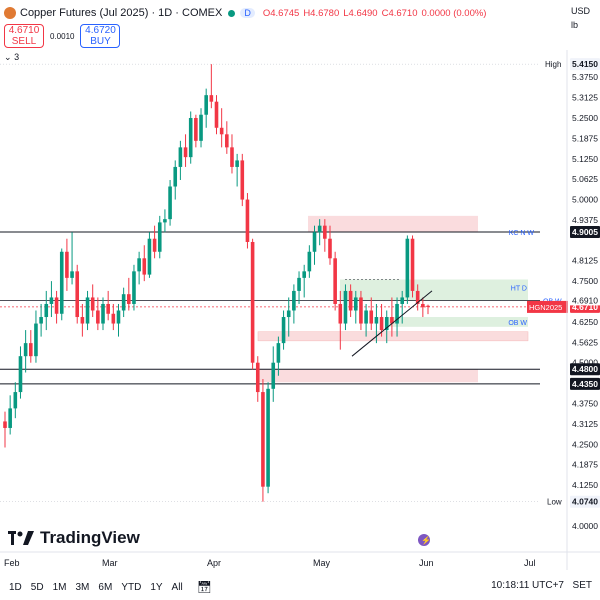 This screenshot has height=600, width=600. What do you see at coordinates (585, 369) in the screenshot?
I see `level-price-label: 4.4800` at bounding box center [585, 369].